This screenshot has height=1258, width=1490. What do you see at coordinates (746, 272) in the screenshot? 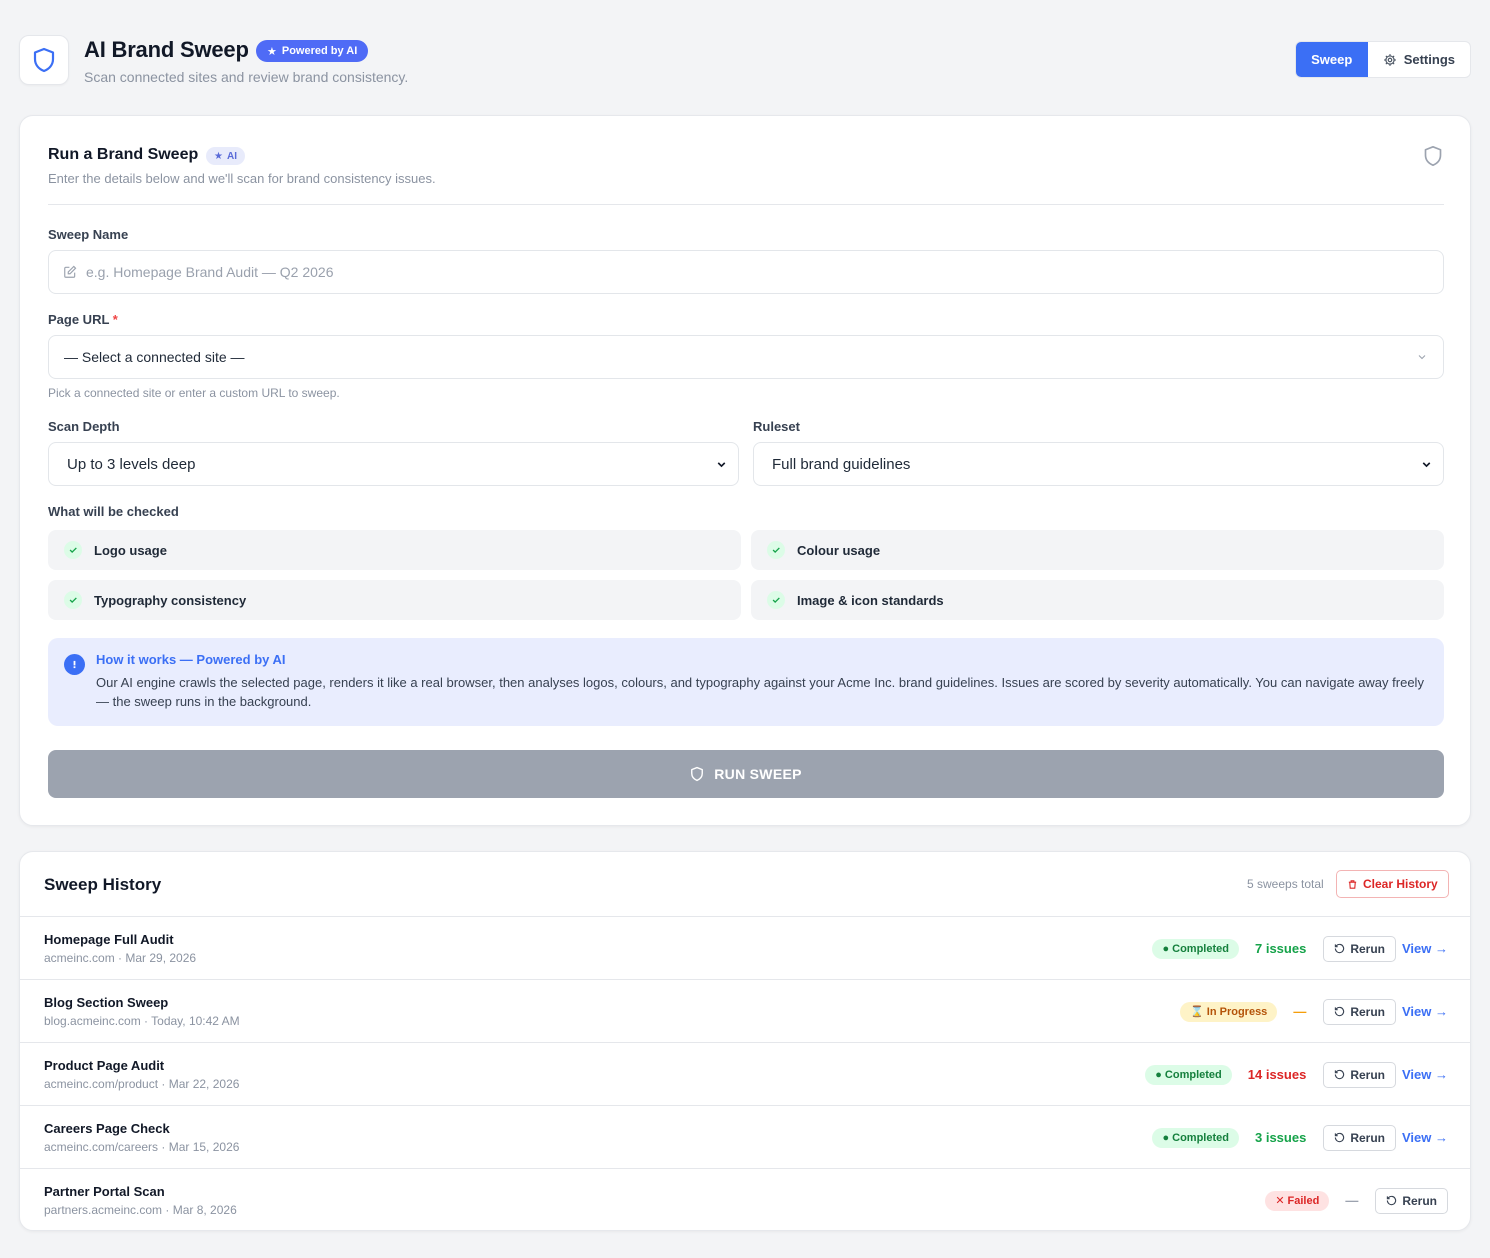
I see `sweep-name-input: e.g. Homepage Brand Audit — Q2 2026` at bounding box center [746, 272].